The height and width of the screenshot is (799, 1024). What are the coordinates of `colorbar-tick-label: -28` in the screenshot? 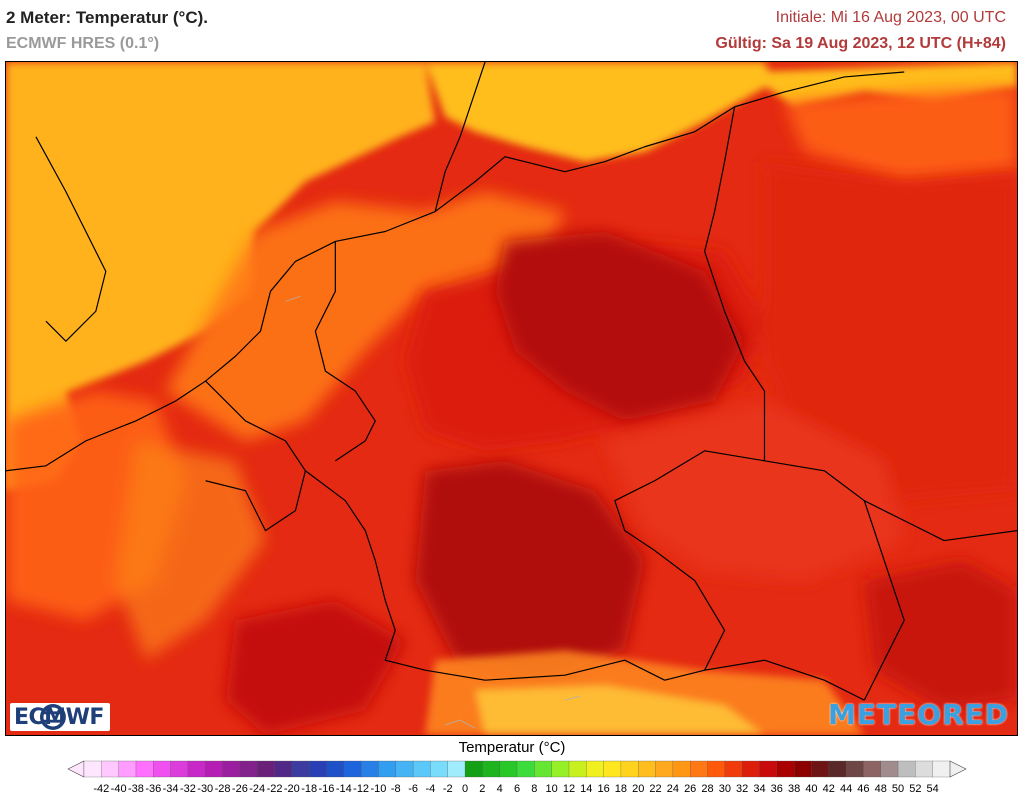 It's located at (222, 789).